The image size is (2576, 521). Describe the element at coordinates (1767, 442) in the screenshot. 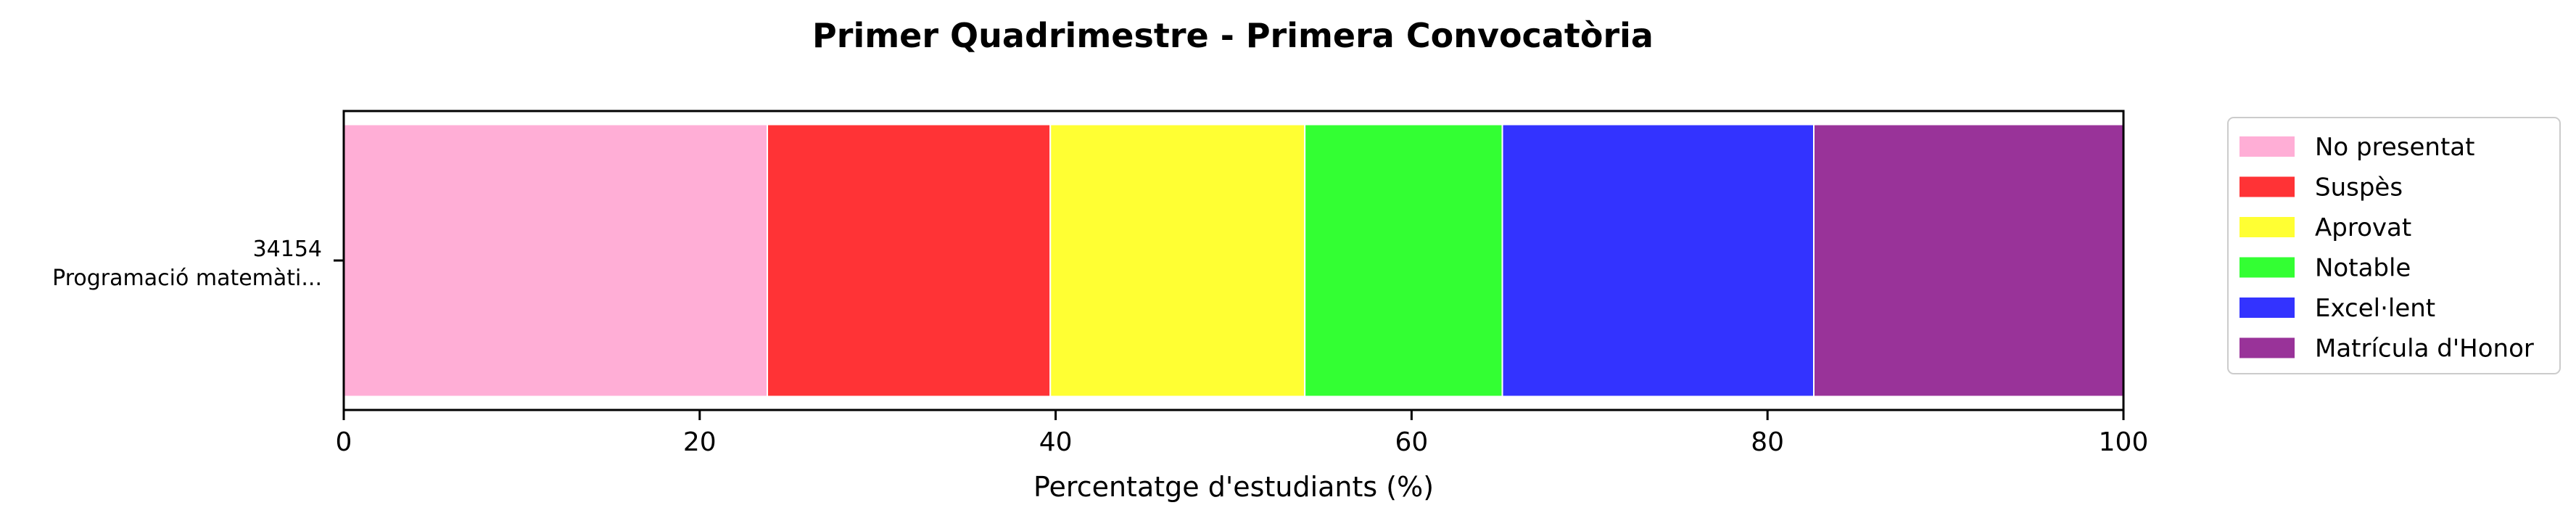

I see `x-tick-label: 80` at that location.